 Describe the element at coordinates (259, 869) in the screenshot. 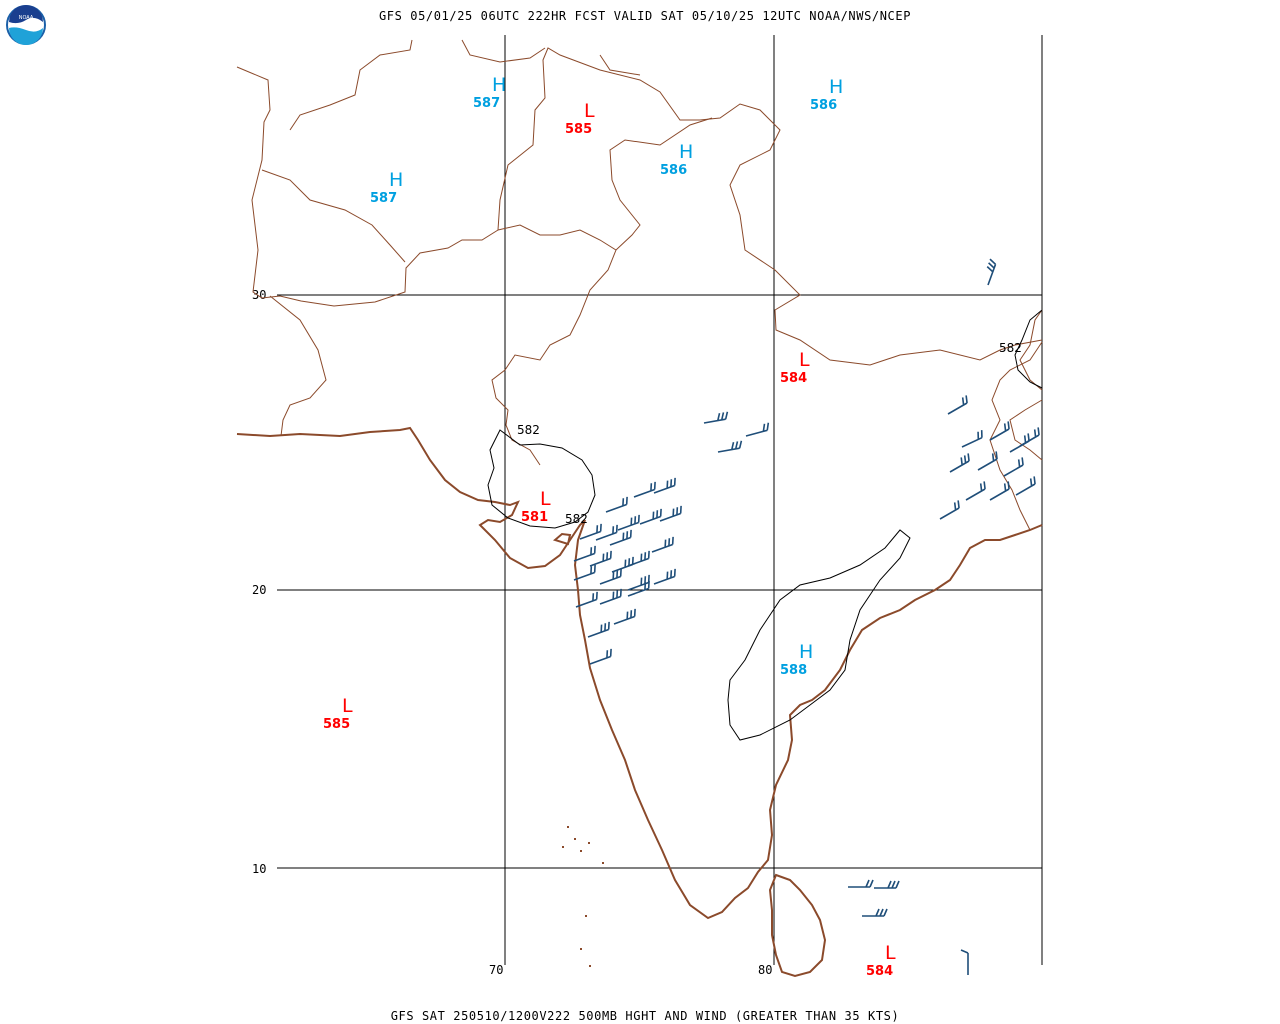

I see `lat-label-10: 10` at that location.